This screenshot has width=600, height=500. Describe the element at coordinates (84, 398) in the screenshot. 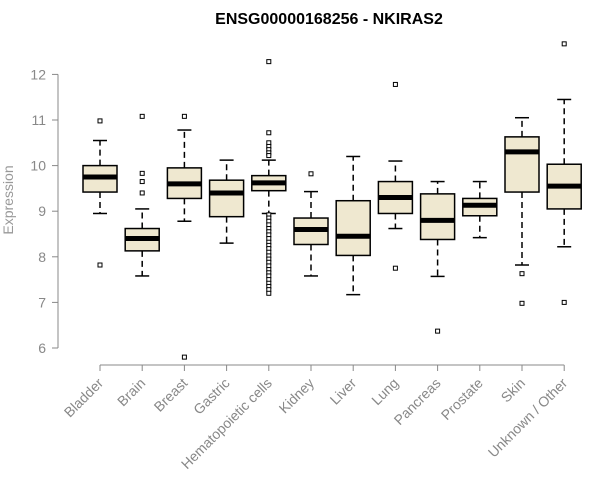

I see `x-tick-label: Bladder` at that location.